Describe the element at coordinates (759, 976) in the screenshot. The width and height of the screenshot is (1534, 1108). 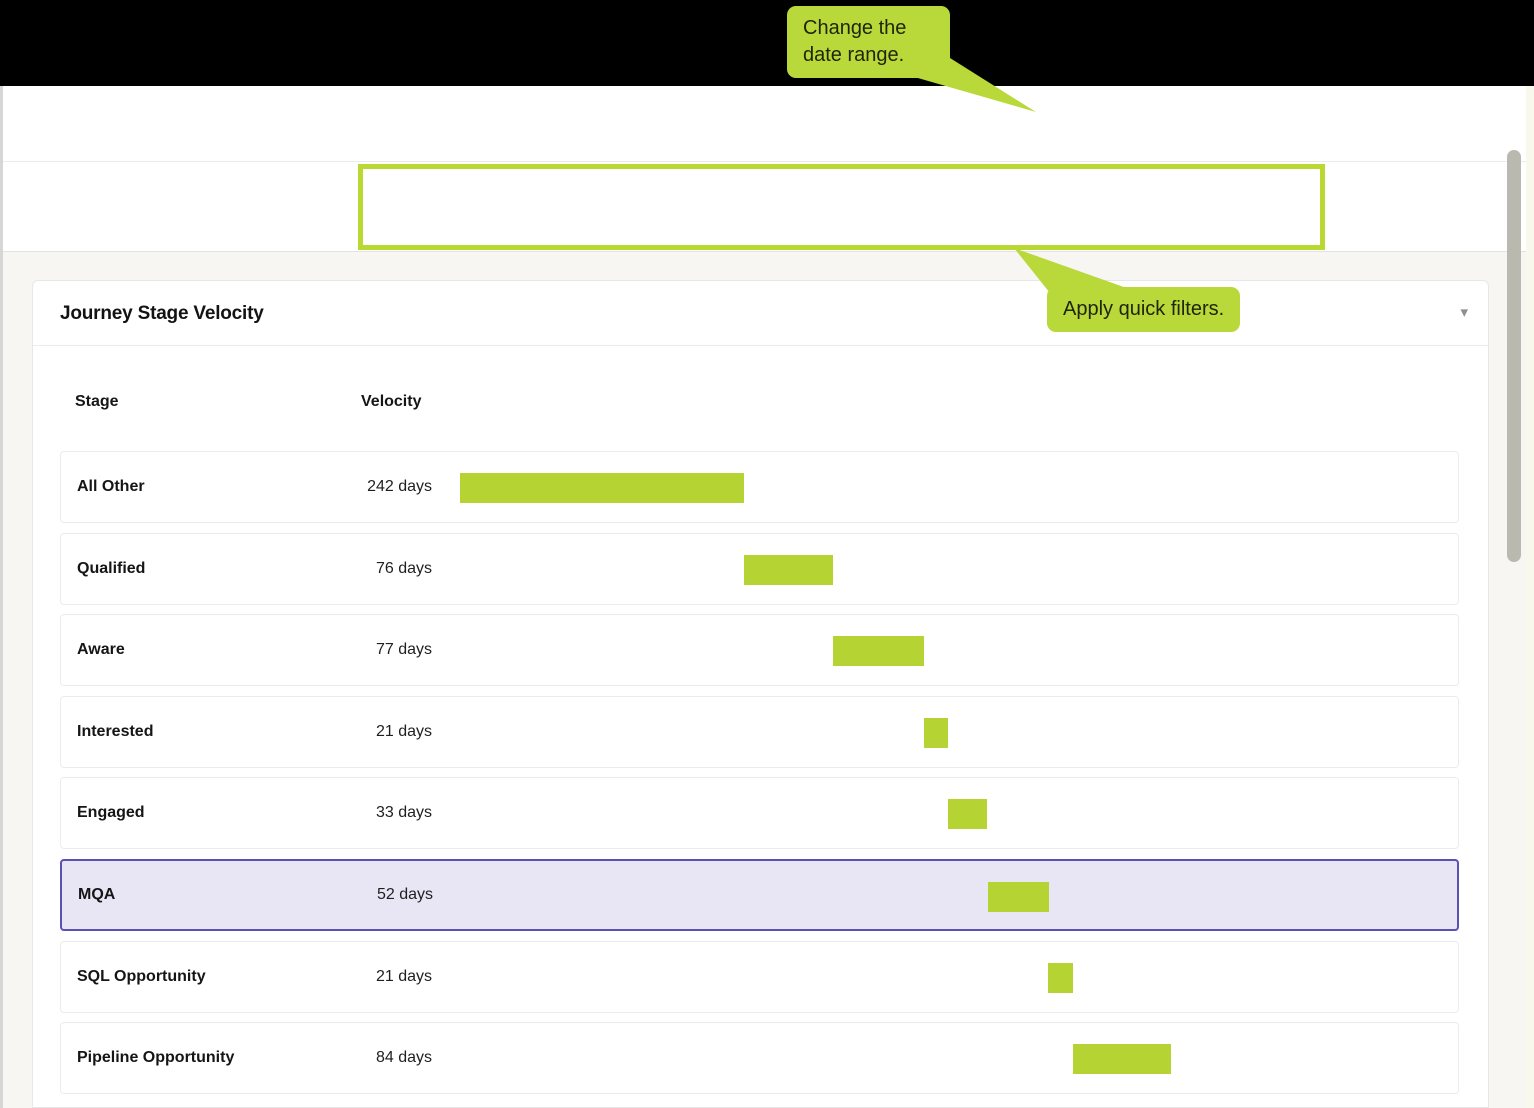
I see `table-row: SQL Opportunity 21 days` at that location.